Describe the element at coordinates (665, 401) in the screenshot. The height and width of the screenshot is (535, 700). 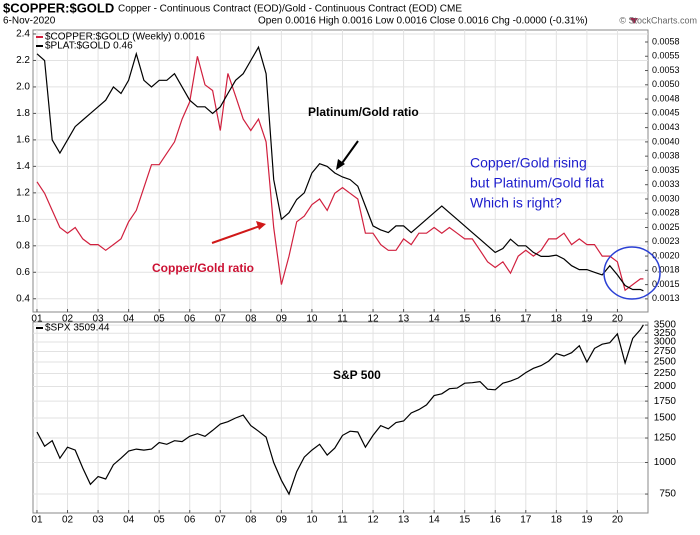
I see `y-tick-label: 1750` at that location.